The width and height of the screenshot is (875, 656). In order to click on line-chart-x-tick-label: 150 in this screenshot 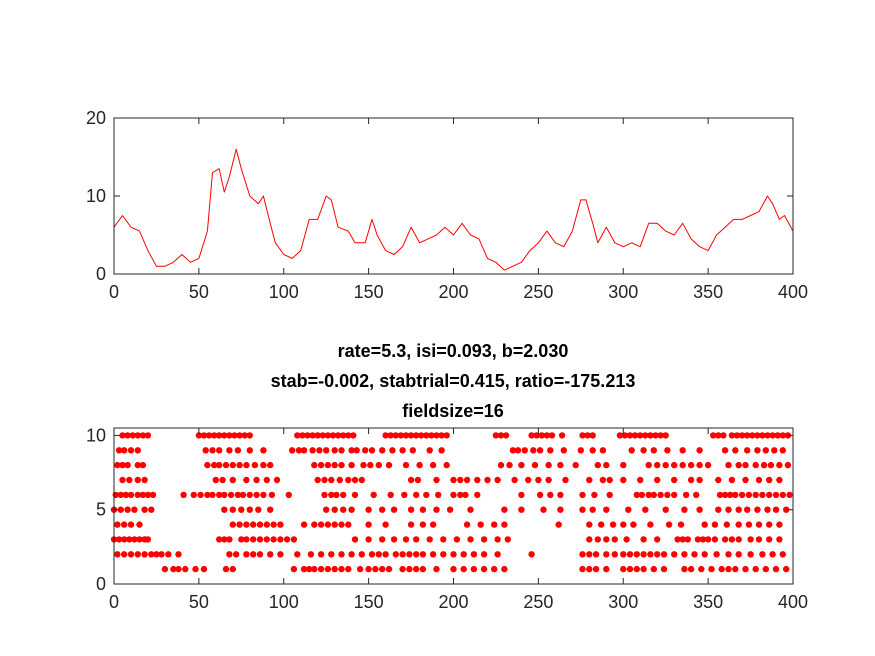, I will do `click(369, 292)`.